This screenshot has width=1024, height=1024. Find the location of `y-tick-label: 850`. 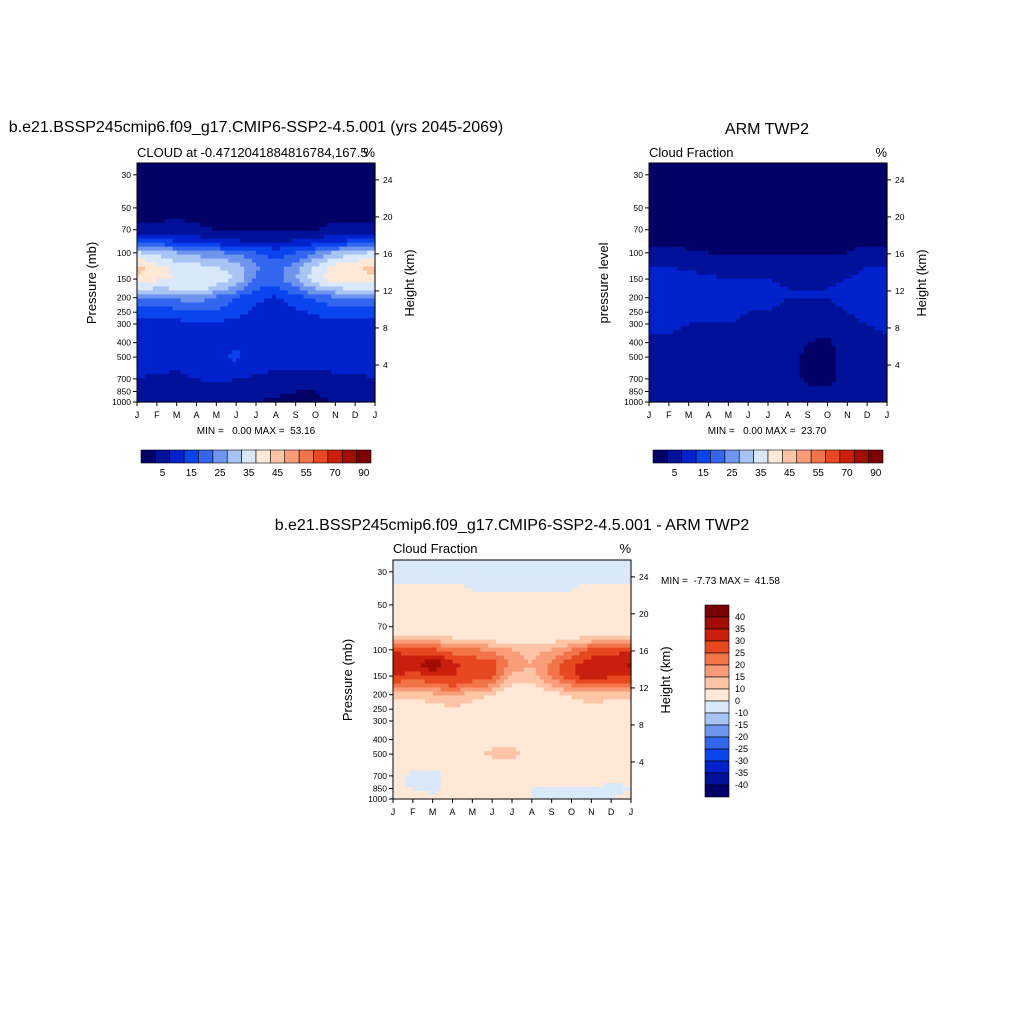

y-tick-label: 850 is located at coordinates (124, 391).